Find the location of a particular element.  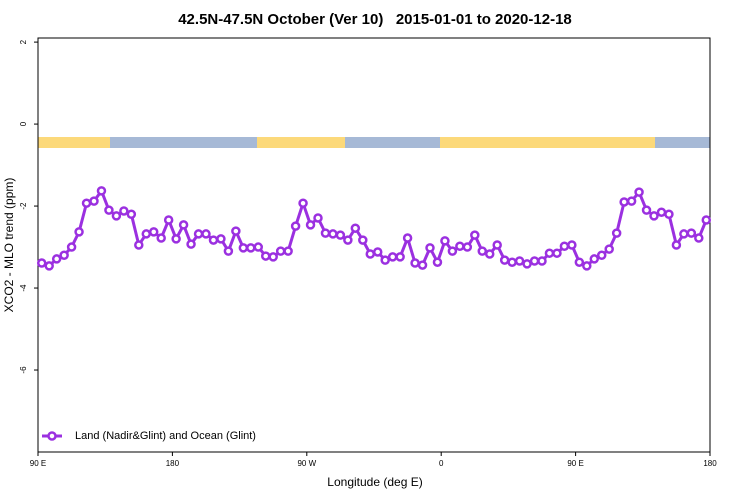

x-tick-label: 0 is located at coordinates (441, 463).